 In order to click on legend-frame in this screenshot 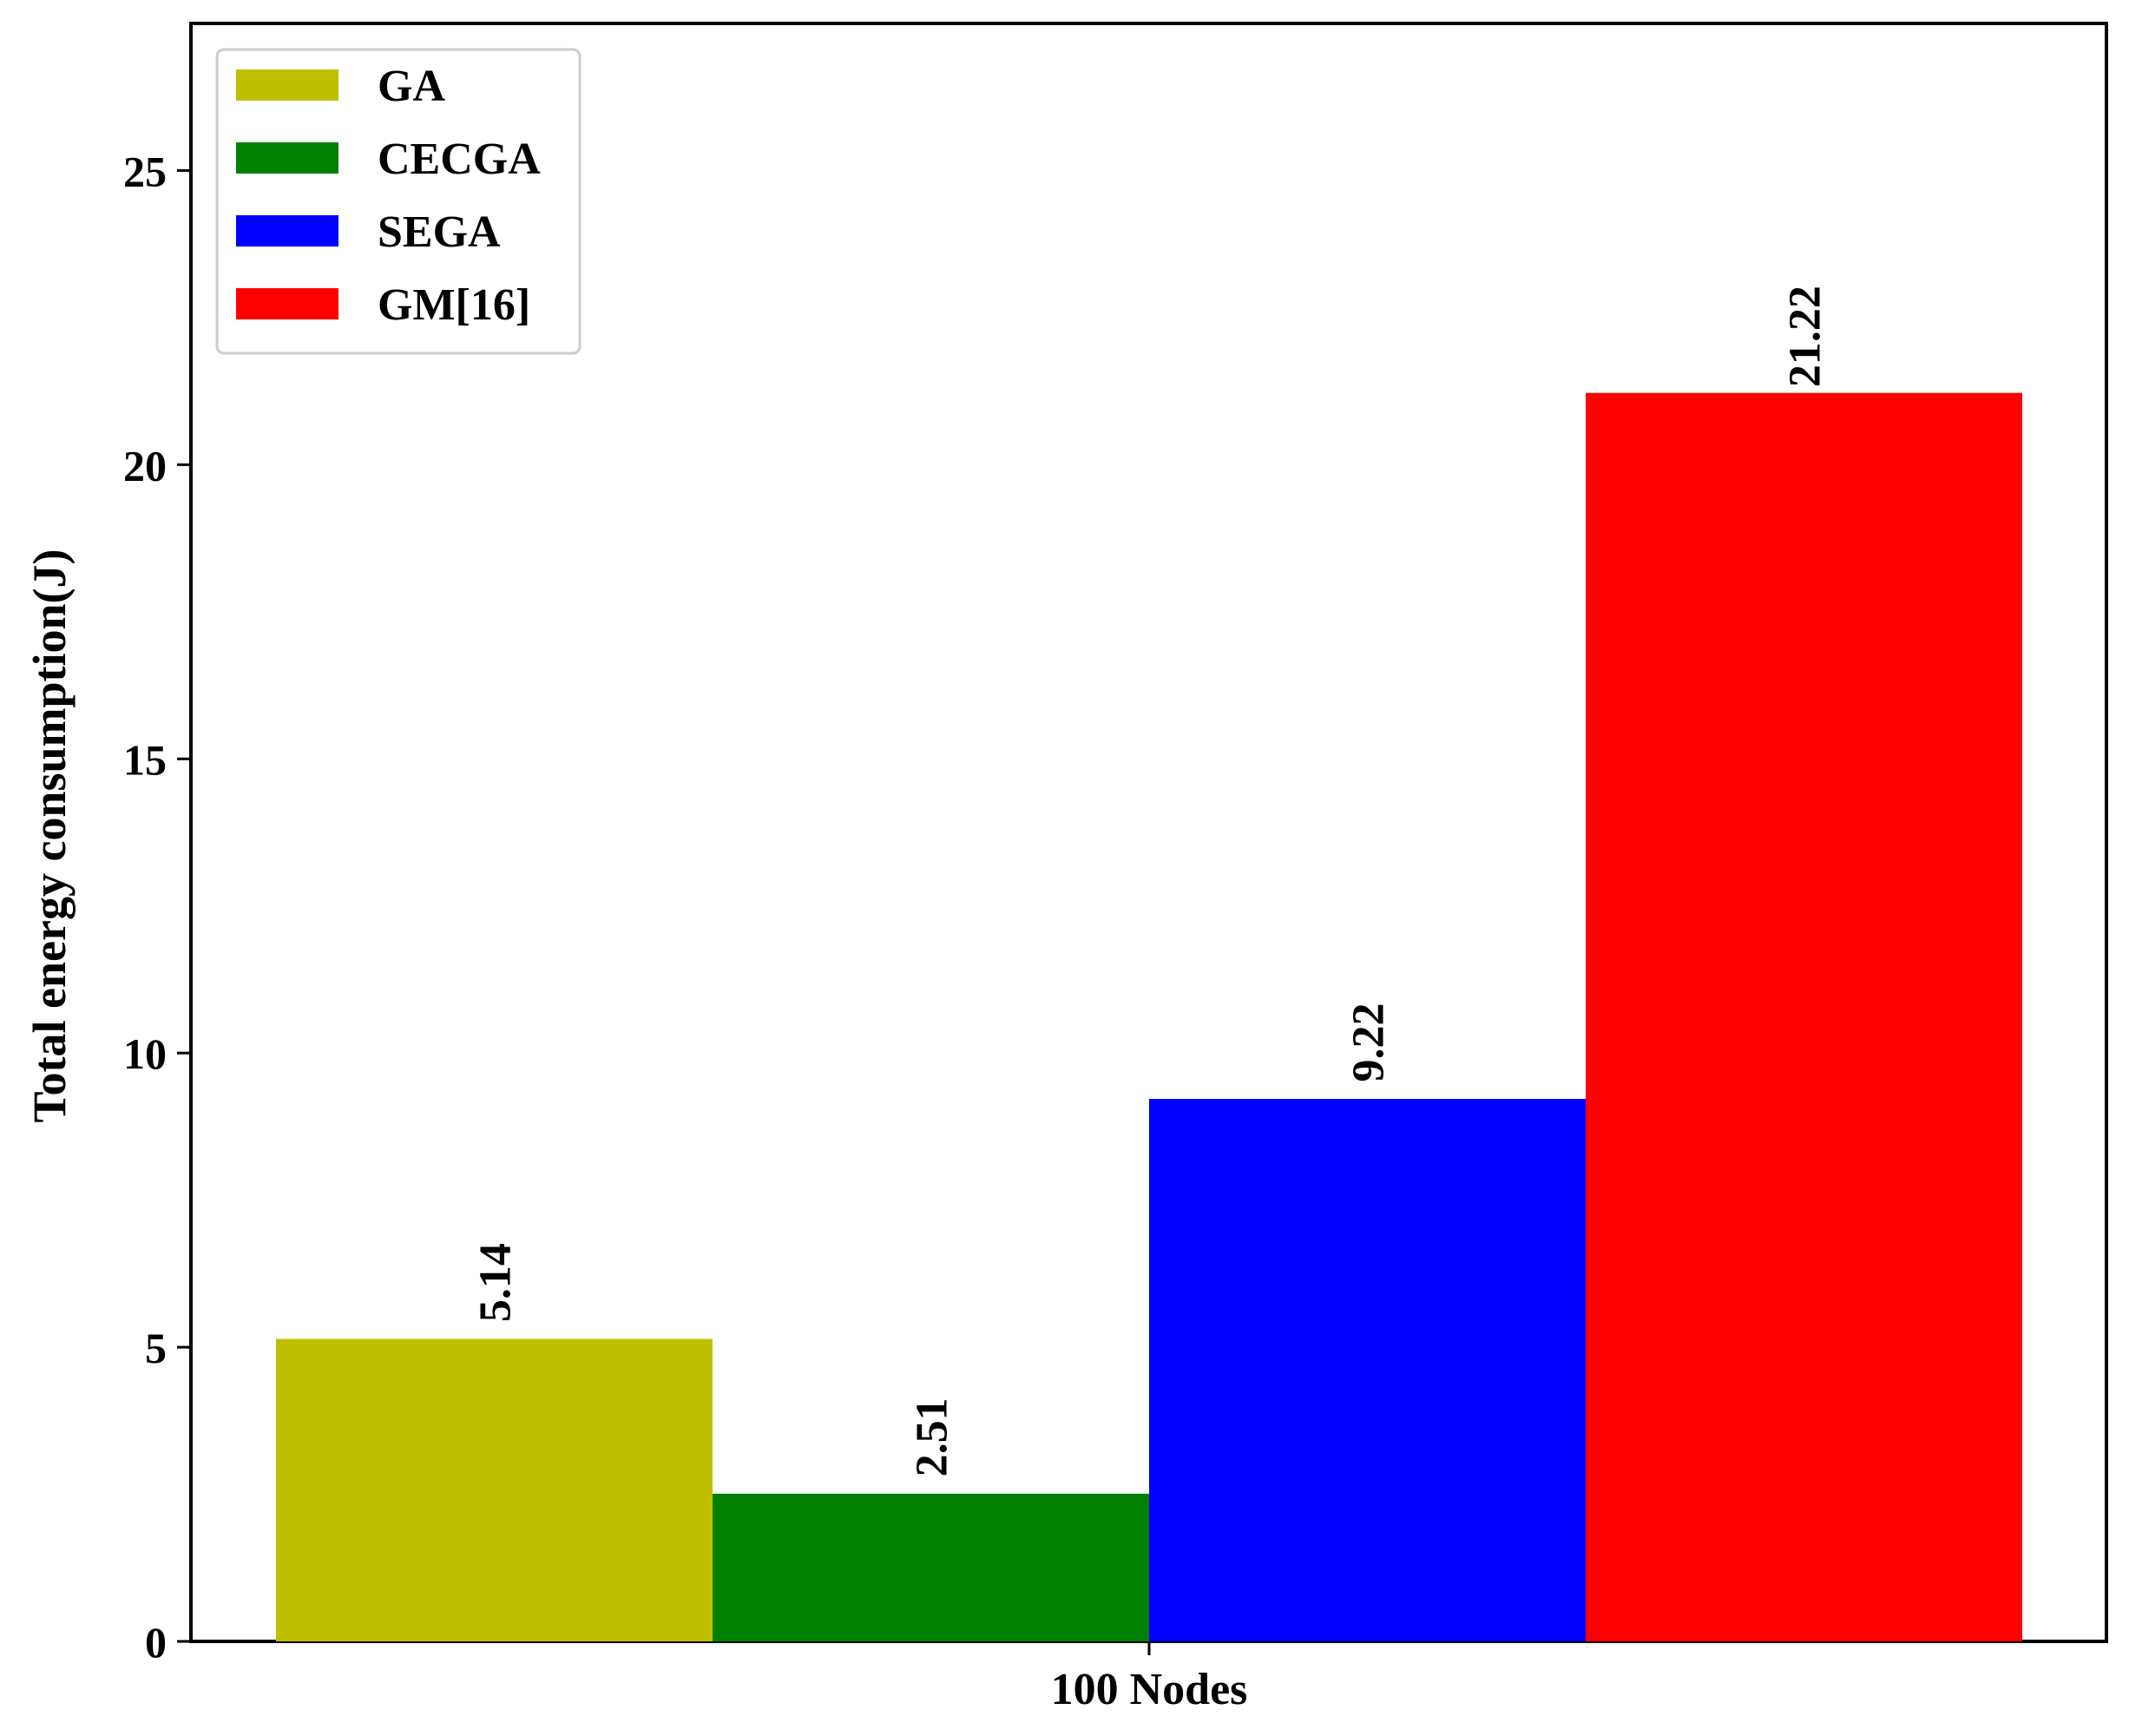, I will do `click(399, 201)`.